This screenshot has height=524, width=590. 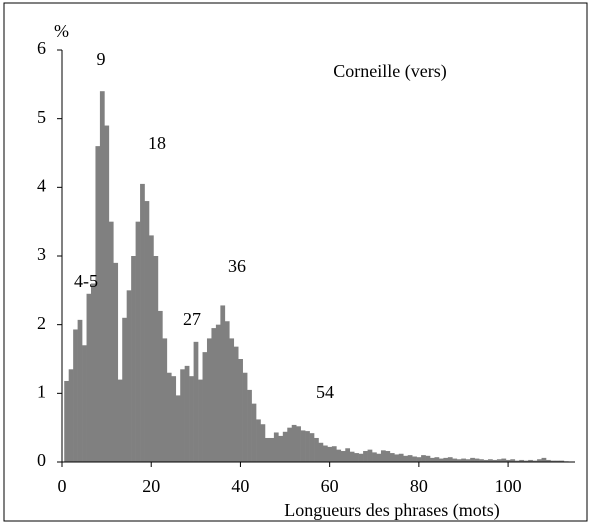 I want to click on annotation: 36, so click(x=237, y=266).